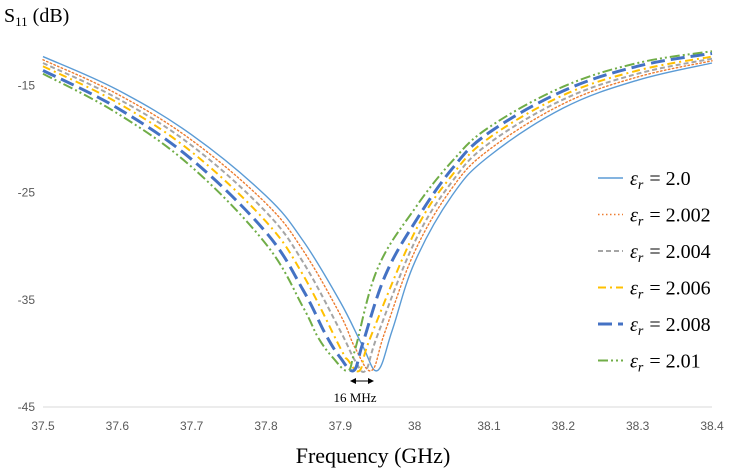  I want to click on x-tick-label: 37.6, so click(118, 426).